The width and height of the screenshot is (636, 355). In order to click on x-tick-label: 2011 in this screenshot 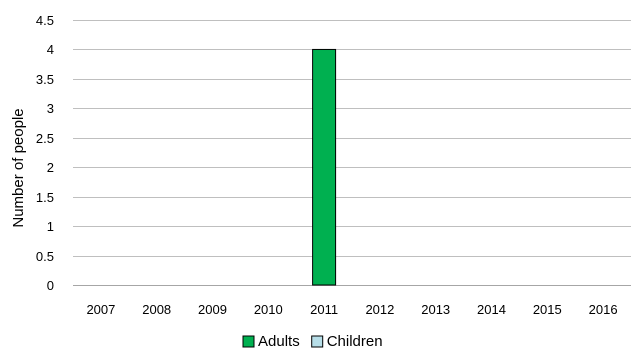, I will do `click(324, 309)`.